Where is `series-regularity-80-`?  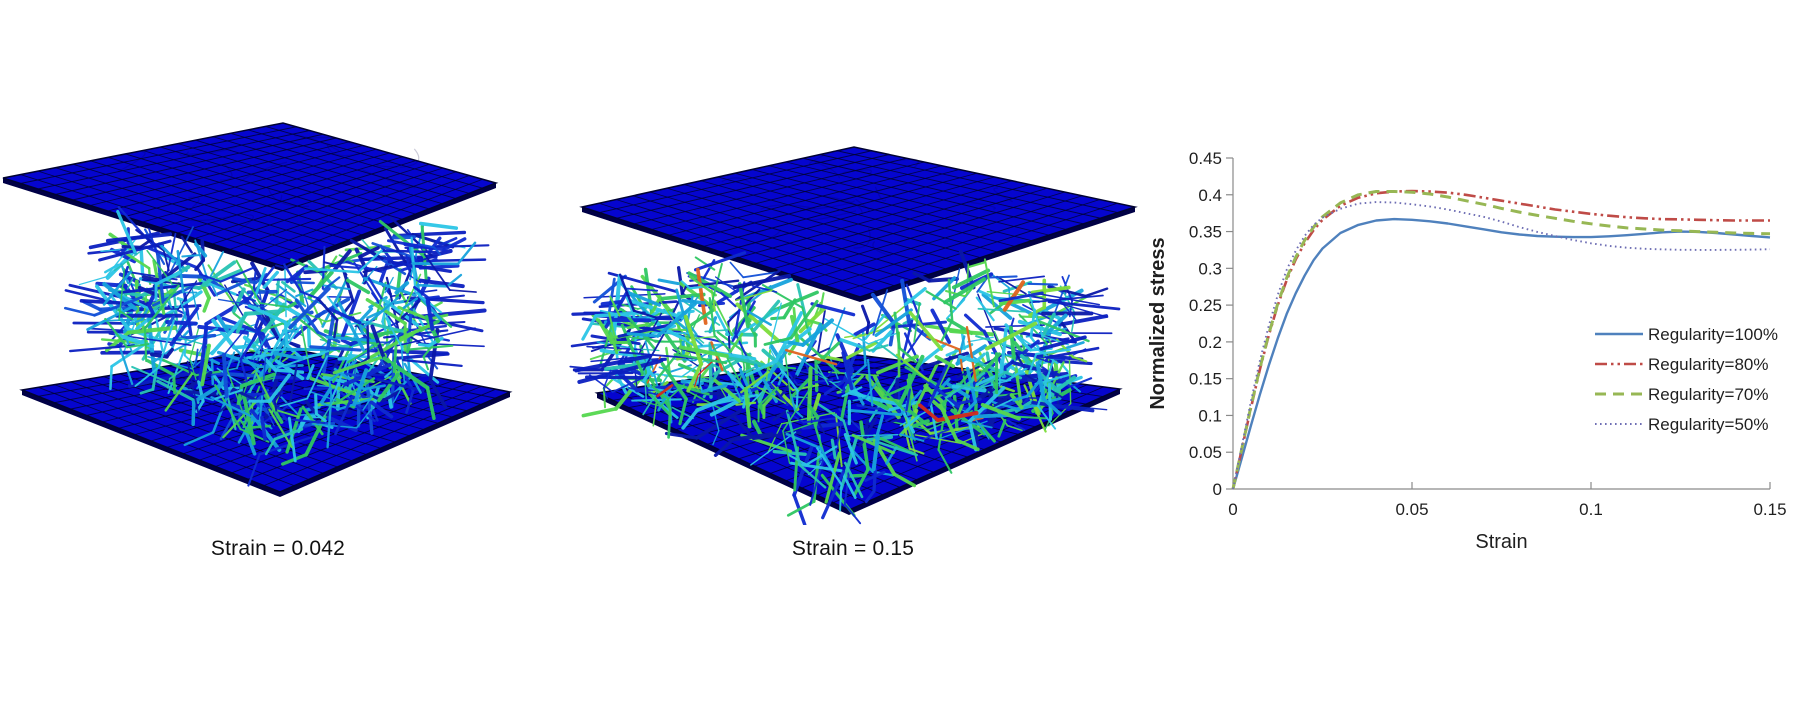
series-regularity-80- is located at coordinates (1500, 339).